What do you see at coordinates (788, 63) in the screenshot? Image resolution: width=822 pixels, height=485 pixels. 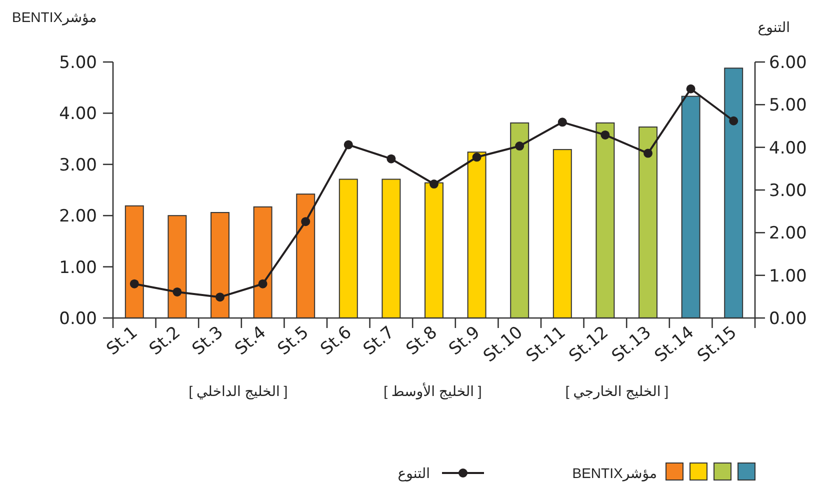 I see `y2-tick-label: 6.00` at bounding box center [788, 63].